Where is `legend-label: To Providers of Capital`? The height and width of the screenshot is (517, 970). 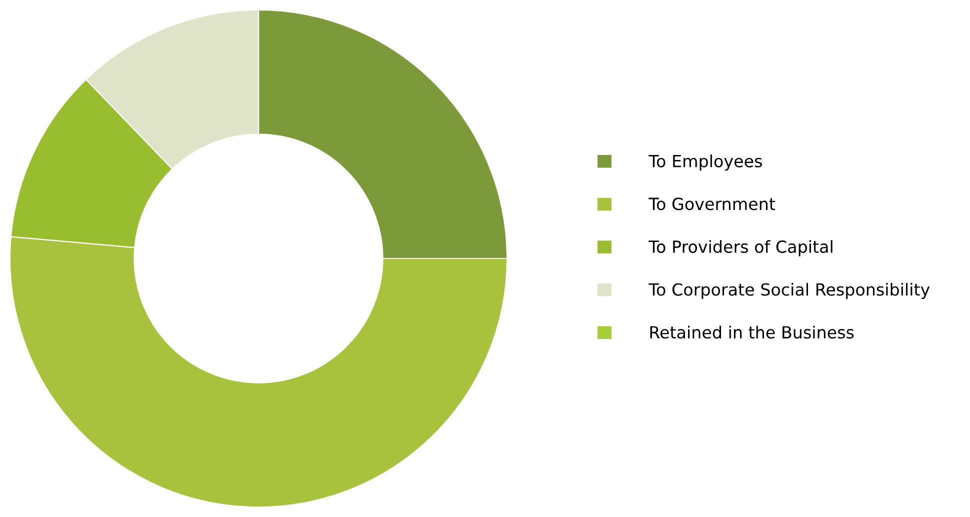 legend-label: To Providers of Capital is located at coordinates (740, 248).